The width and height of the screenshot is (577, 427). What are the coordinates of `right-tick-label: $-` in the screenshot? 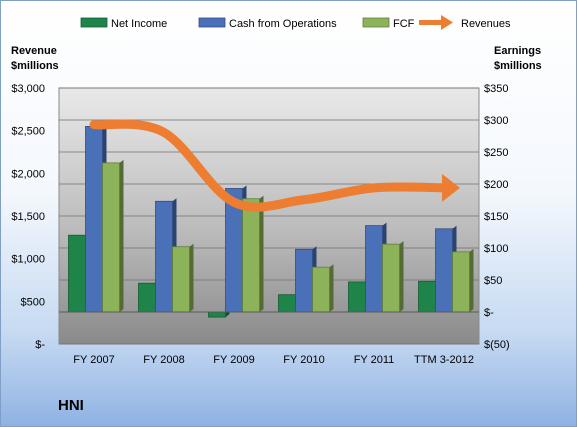 It's located at (489, 313).